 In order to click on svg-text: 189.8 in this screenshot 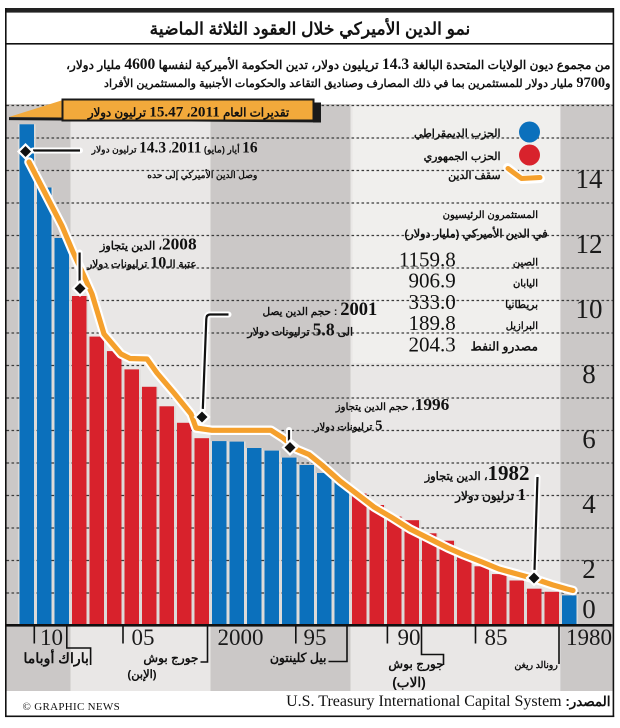, I will do `click(432, 323)`.